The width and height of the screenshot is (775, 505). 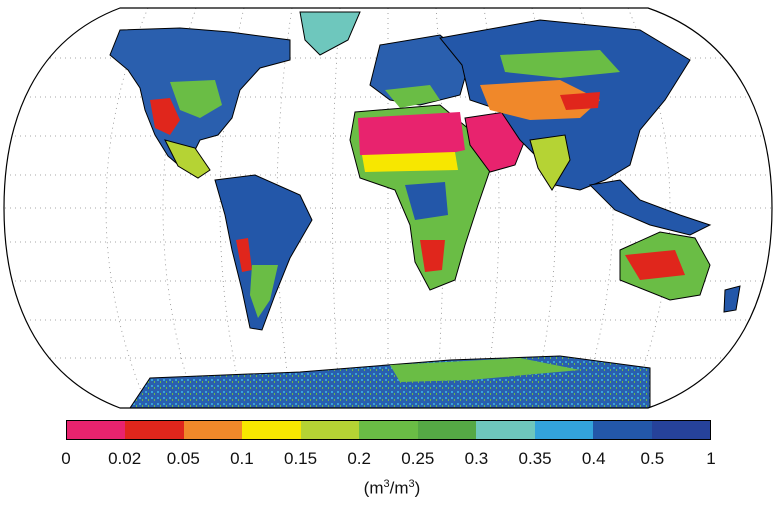 What do you see at coordinates (165, 116) in the screenshot?
I see `usa-dry-west` at bounding box center [165, 116].